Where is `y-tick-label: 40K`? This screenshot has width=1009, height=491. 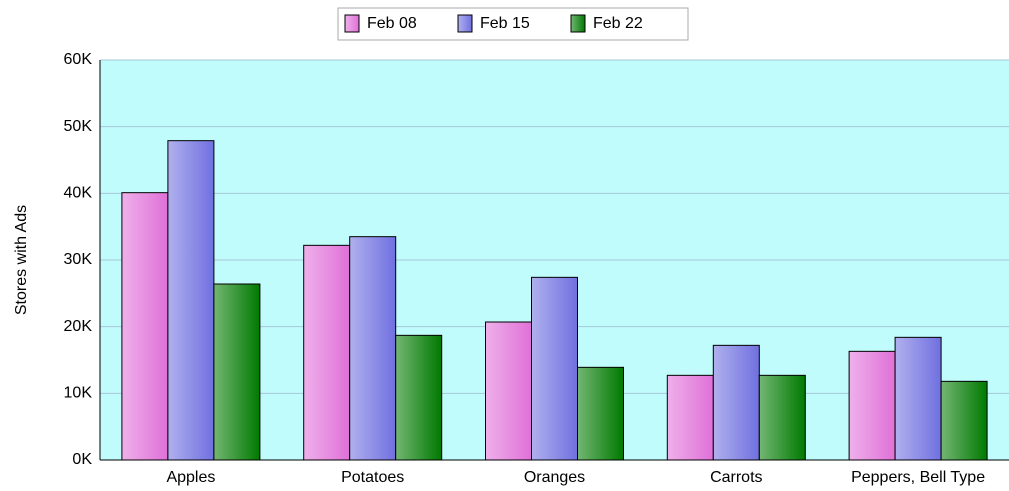
y-tick-label: 40K is located at coordinates (78, 193).